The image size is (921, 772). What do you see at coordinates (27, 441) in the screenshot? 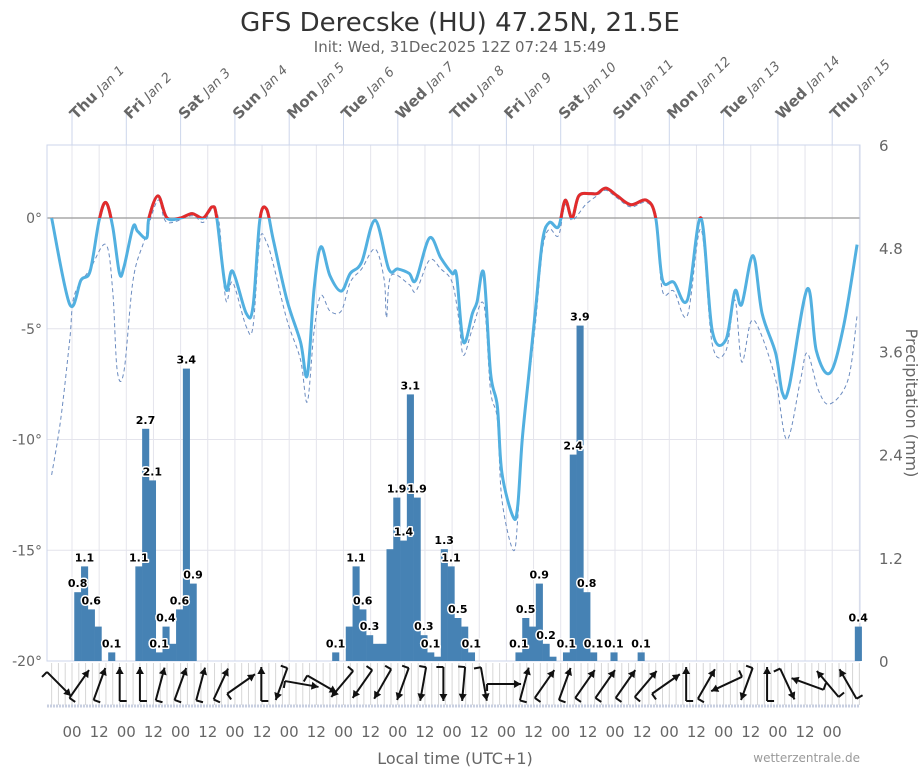
I see `left-axis-tick-label: -10°` at bounding box center [27, 441].